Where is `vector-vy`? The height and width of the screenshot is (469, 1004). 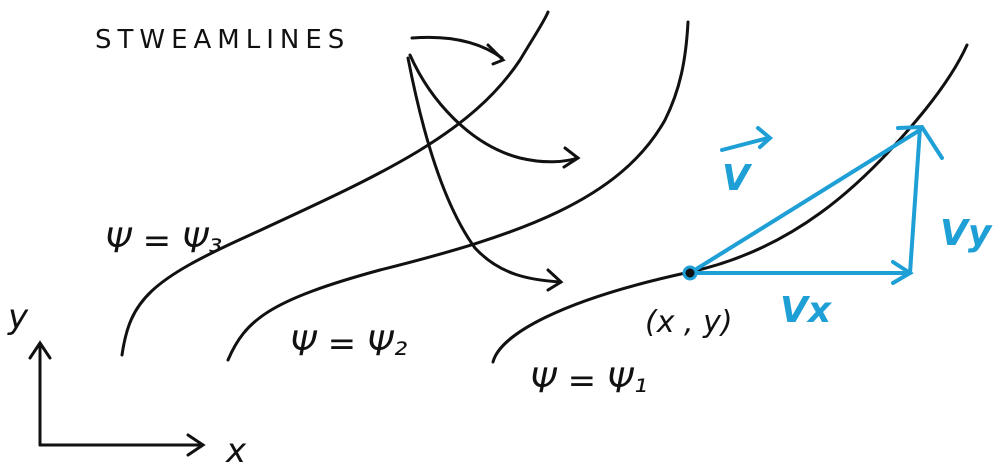
vector-vy is located at coordinates (915, 200).